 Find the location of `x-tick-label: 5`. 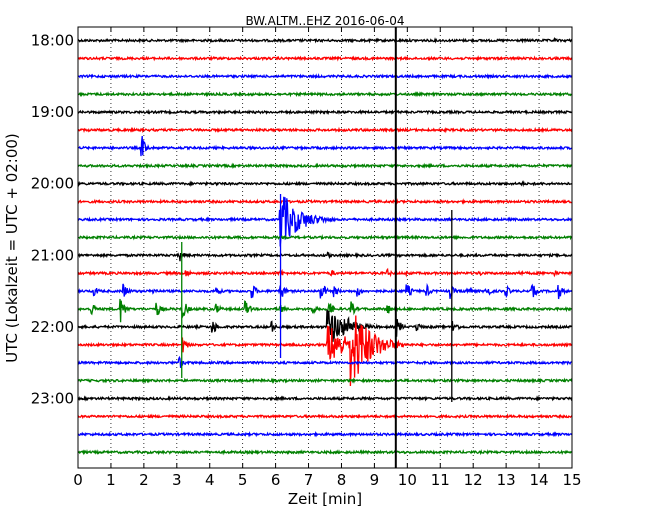

x-tick-label: 5 is located at coordinates (243, 480).